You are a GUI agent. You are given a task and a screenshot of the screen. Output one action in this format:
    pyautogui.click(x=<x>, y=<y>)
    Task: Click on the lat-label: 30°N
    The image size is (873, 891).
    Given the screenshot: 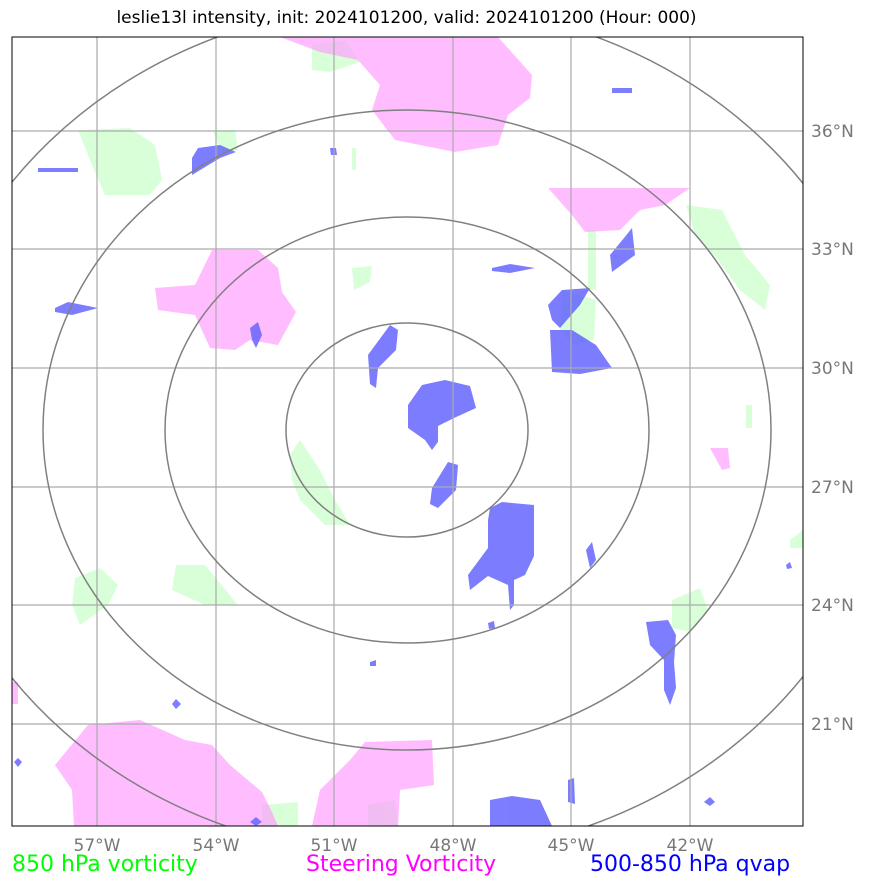 What is the action you would take?
    pyautogui.click(x=832, y=369)
    